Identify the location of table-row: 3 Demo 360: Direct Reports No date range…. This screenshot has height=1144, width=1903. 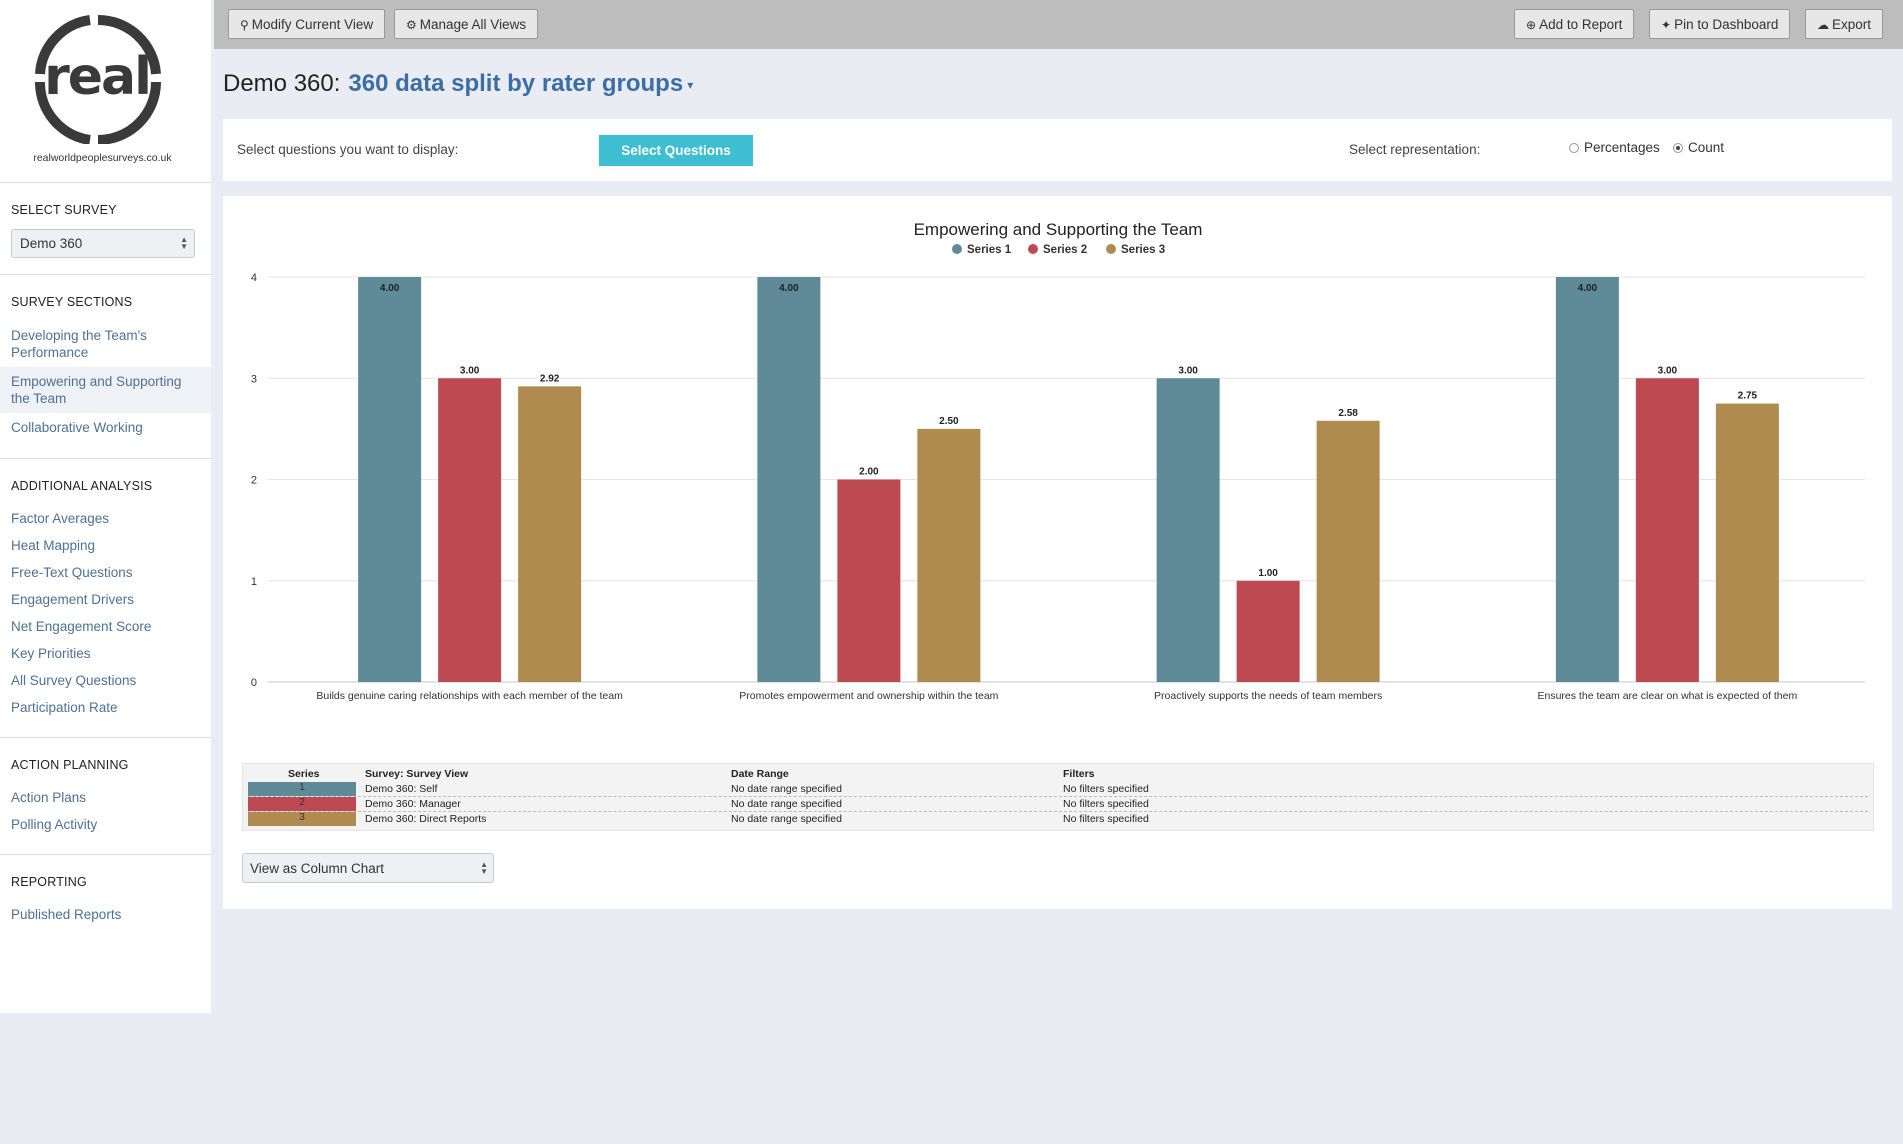
(1058, 819).